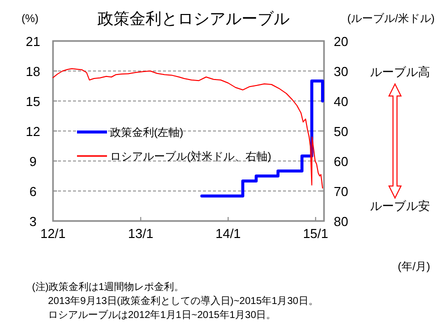  I want to click on legend-label: ロシアルーブル(対米ドル、右軸), so click(191, 156).